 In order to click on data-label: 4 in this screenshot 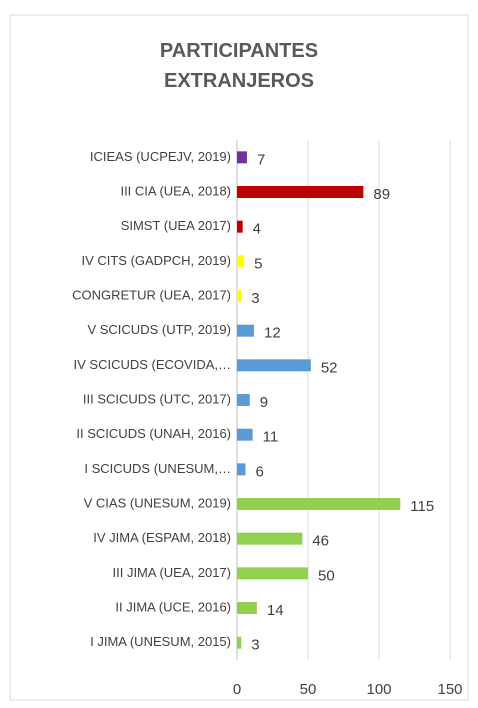, I will do `click(257, 229)`.